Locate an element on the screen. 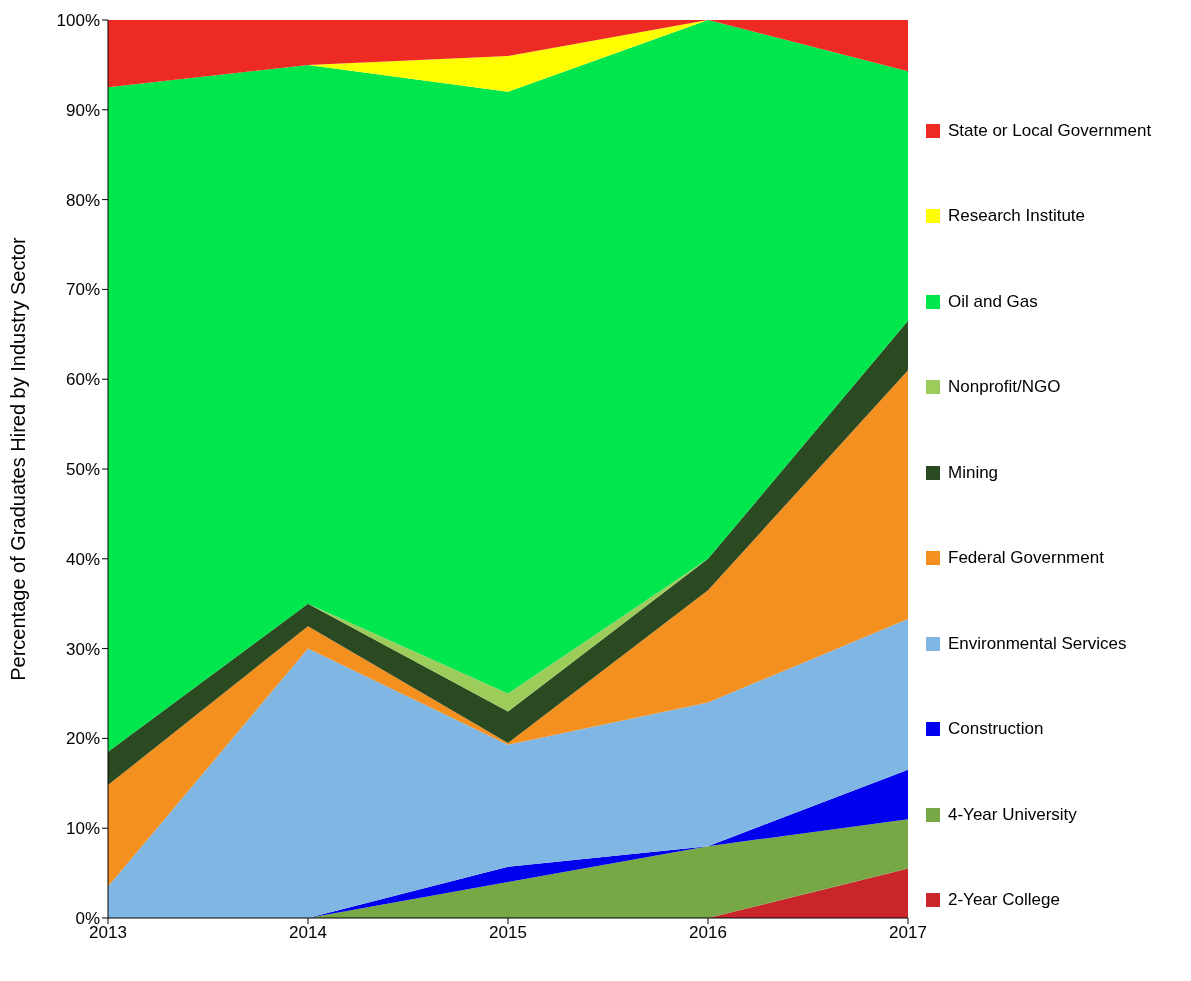 The width and height of the screenshot is (1191, 981). y-tick-label: 70% is located at coordinates (82, 290).